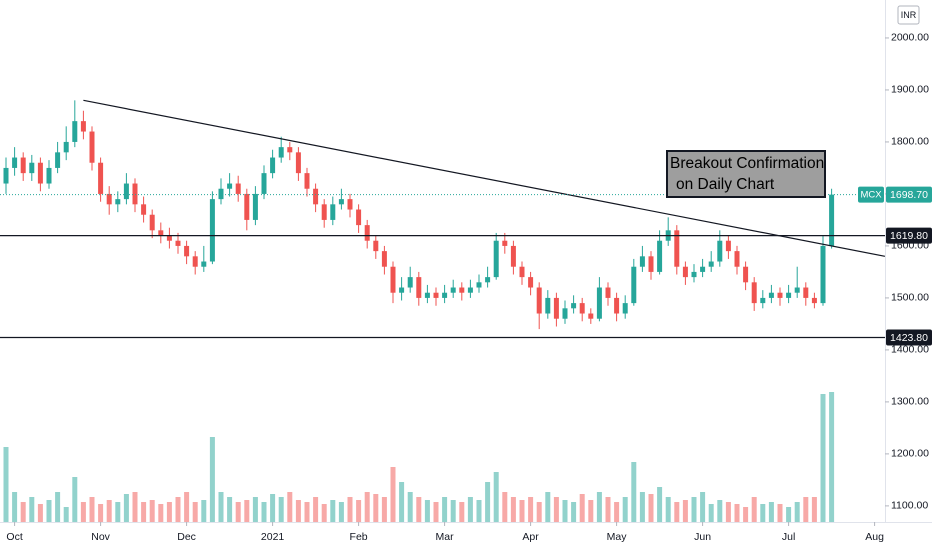  Describe the element at coordinates (186, 537) in the screenshot. I see `x-tick-label: Dec` at that location.